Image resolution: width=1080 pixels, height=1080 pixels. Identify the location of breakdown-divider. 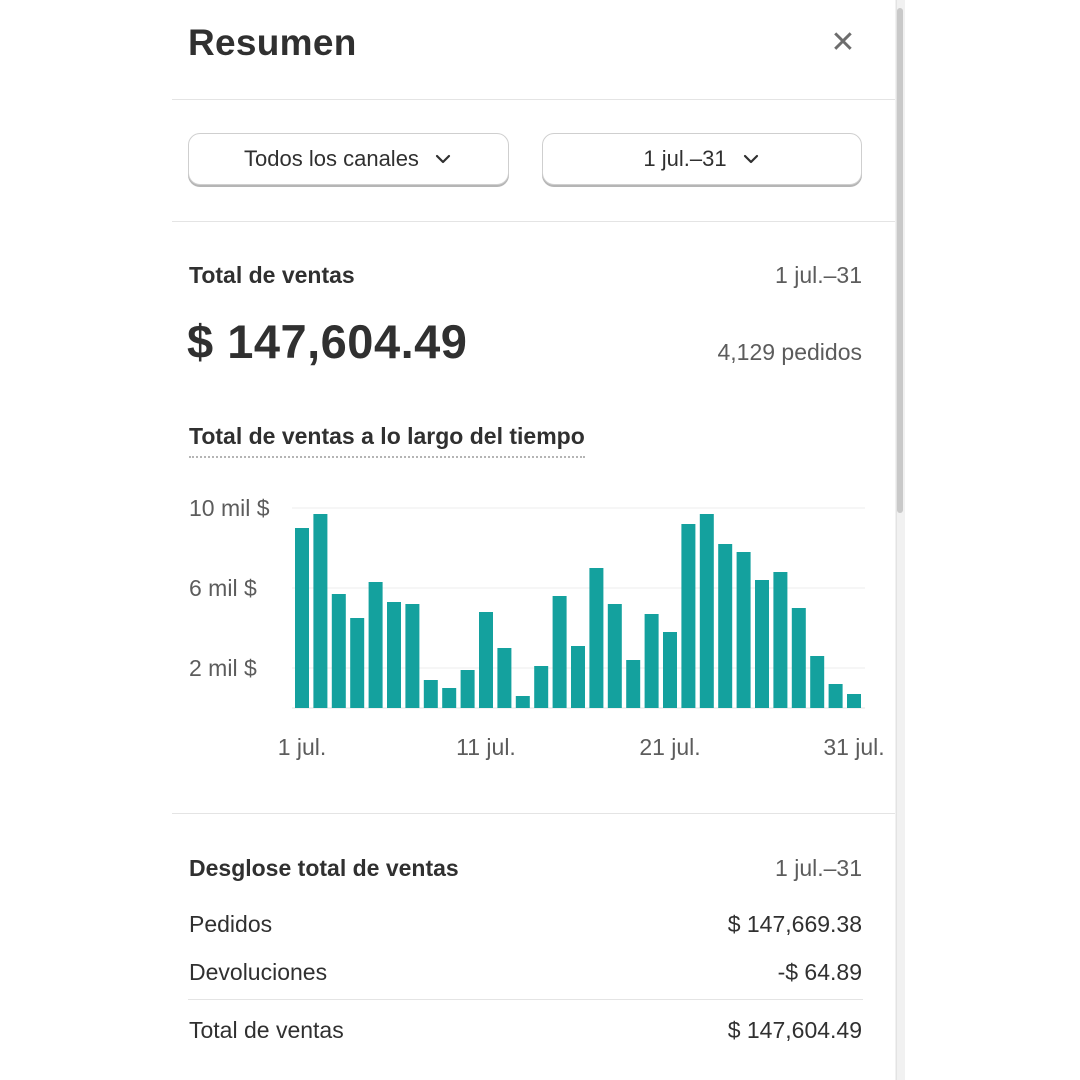
(525, 999).